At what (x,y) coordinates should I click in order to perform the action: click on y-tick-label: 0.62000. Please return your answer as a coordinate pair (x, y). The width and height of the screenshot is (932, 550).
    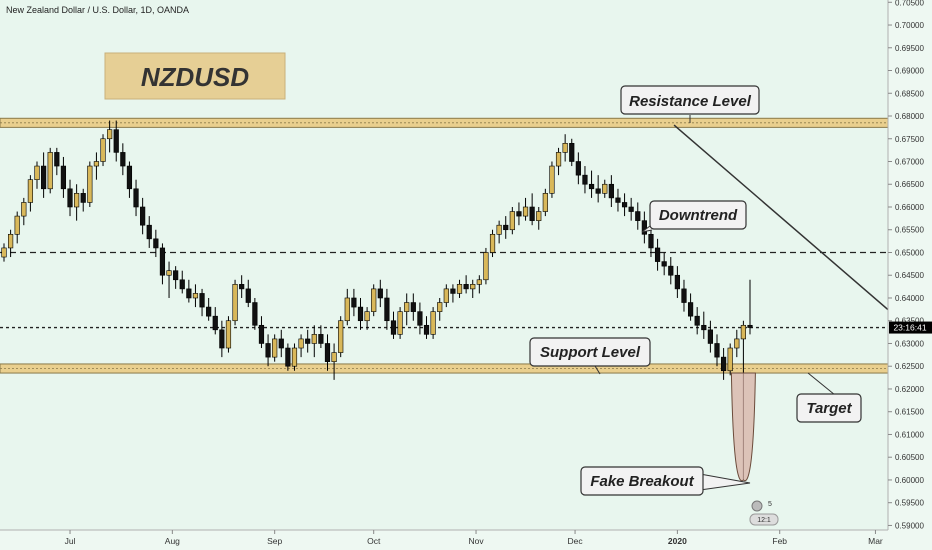
    Looking at the image, I should click on (909, 389).